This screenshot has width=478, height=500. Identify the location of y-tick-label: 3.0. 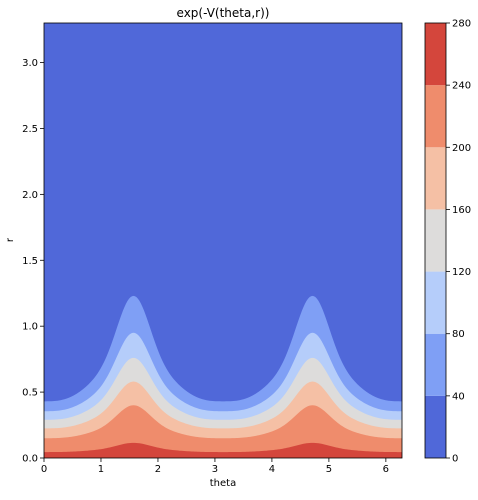
(30, 63).